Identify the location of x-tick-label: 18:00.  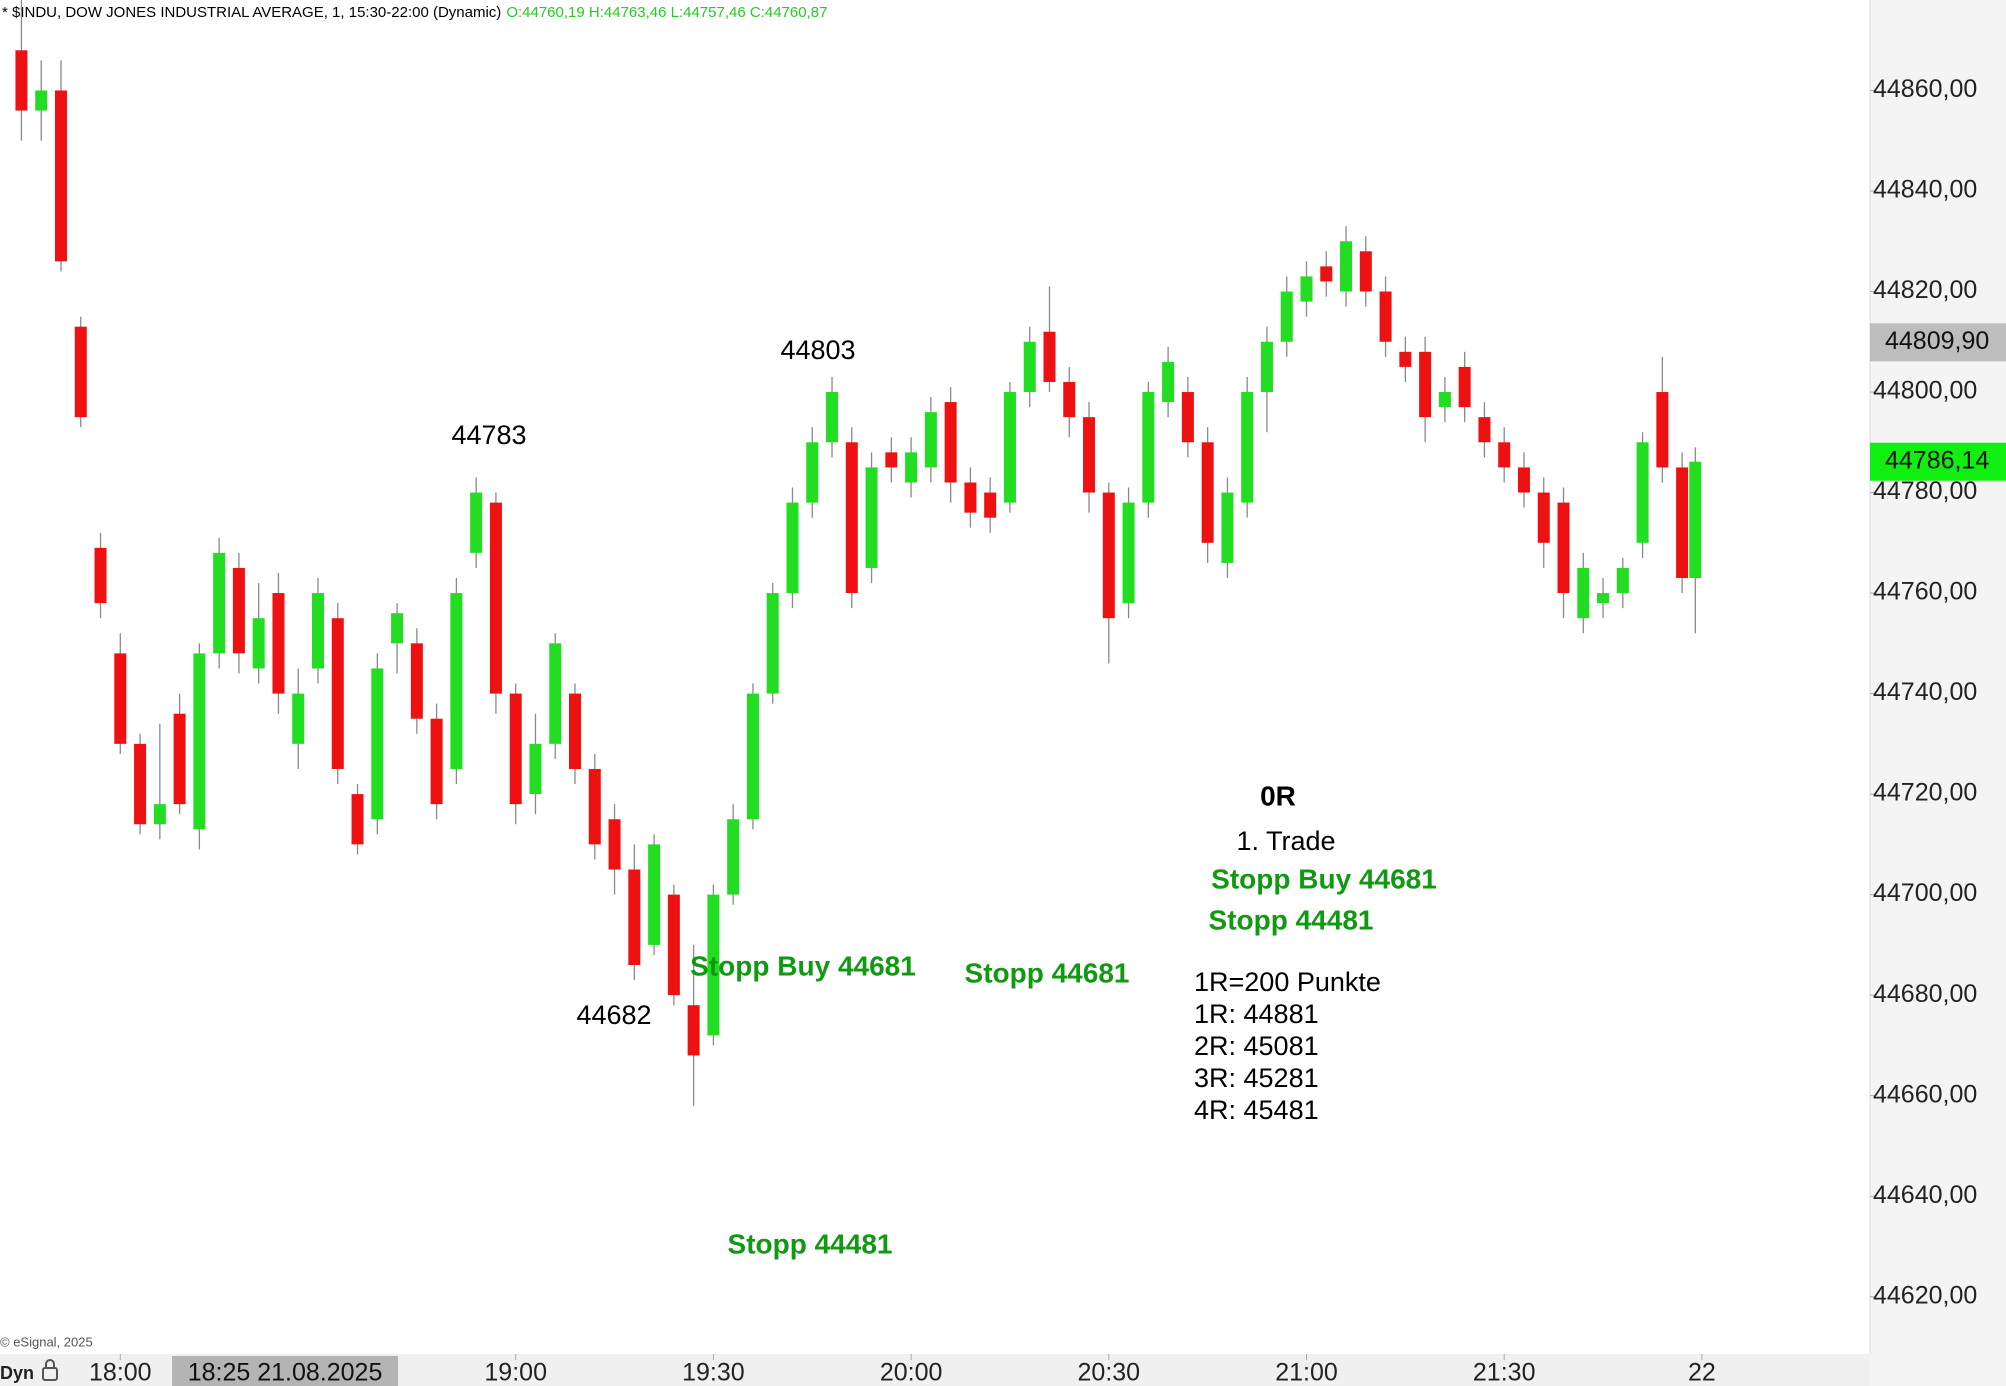
(120, 1372).